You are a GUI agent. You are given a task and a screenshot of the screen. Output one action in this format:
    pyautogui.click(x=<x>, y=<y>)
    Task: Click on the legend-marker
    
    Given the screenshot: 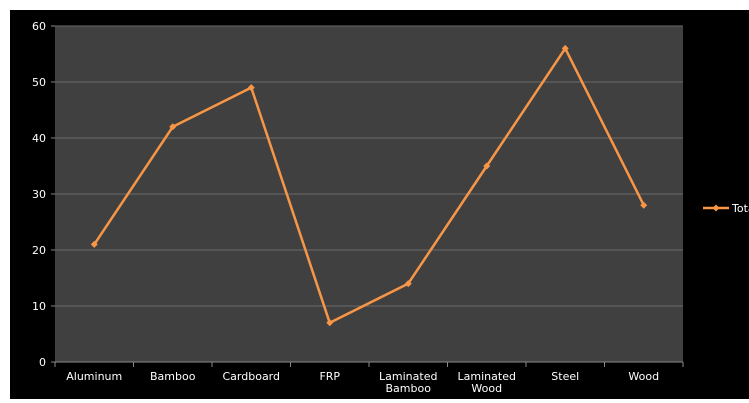 What is the action you would take?
    pyautogui.click(x=716, y=208)
    